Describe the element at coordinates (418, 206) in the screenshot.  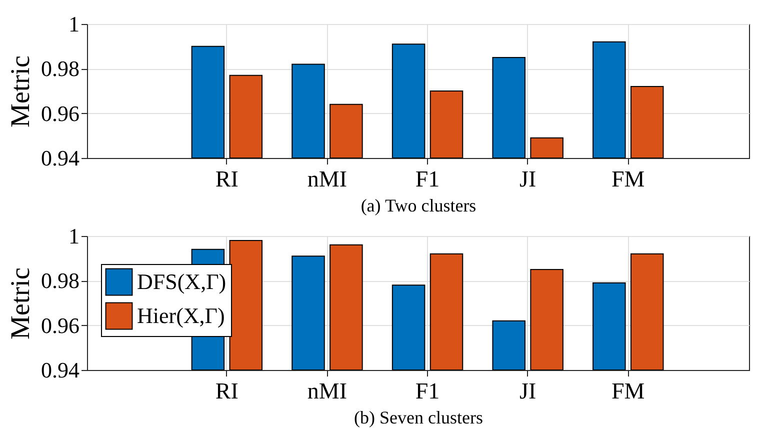
I see `x-axis-title: (a) Two clusters` at that location.